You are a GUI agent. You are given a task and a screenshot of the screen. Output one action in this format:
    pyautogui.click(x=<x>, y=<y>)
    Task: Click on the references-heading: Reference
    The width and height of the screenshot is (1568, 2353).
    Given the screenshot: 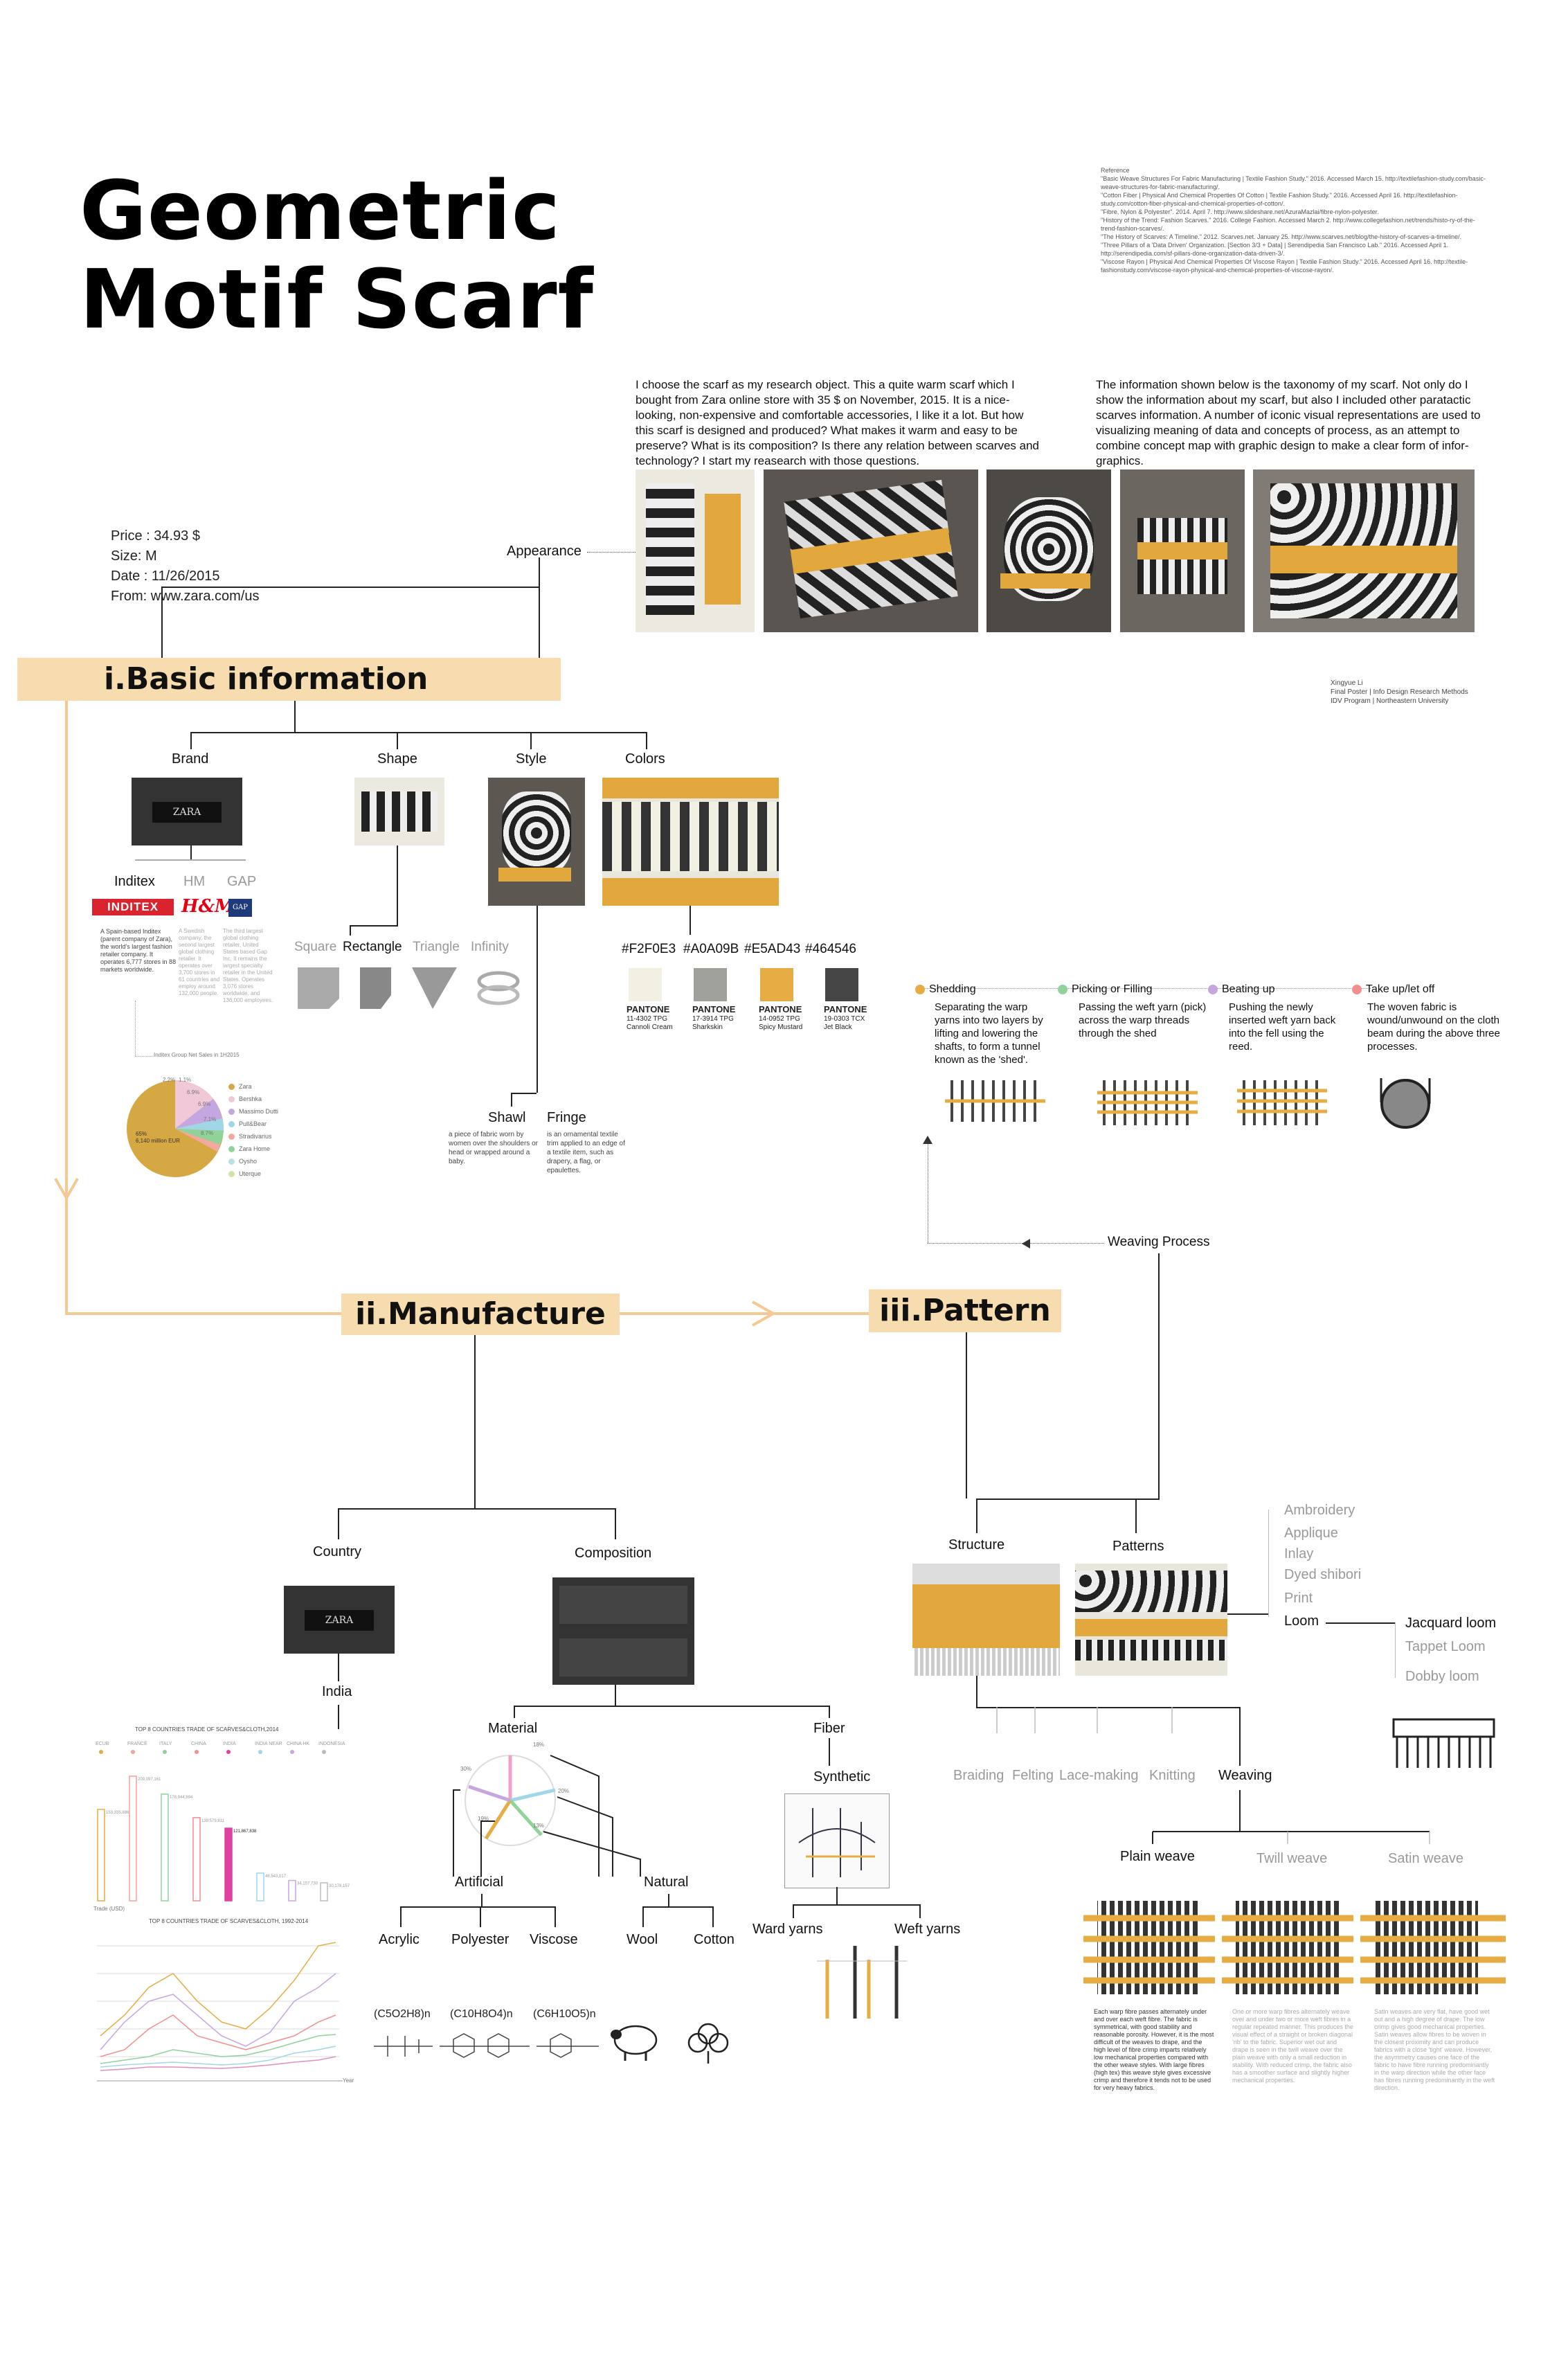 What is the action you would take?
    pyautogui.click(x=1115, y=170)
    